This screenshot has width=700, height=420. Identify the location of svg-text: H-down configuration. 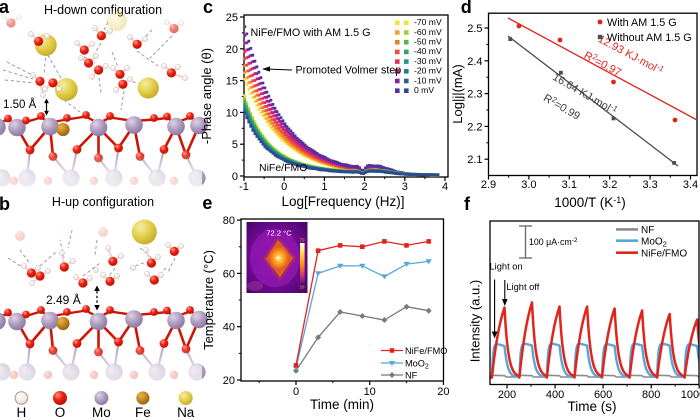
(103, 10).